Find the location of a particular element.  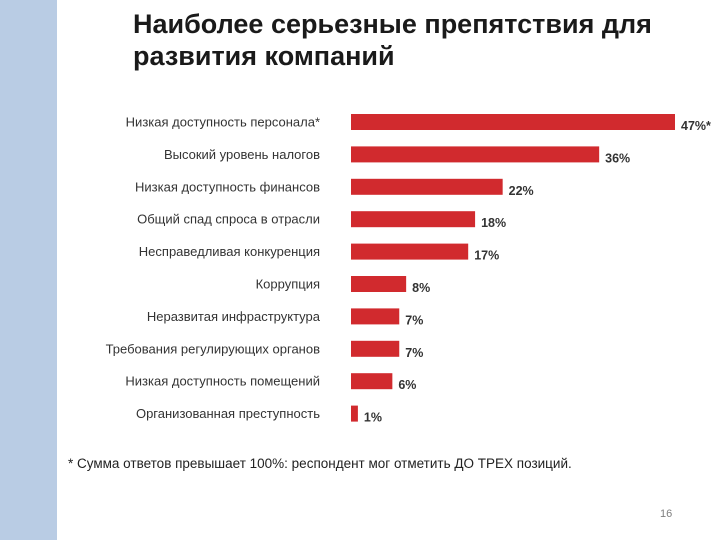

slide-title-line-1: Наиболее серьезные препятствия для is located at coordinates (392, 24).